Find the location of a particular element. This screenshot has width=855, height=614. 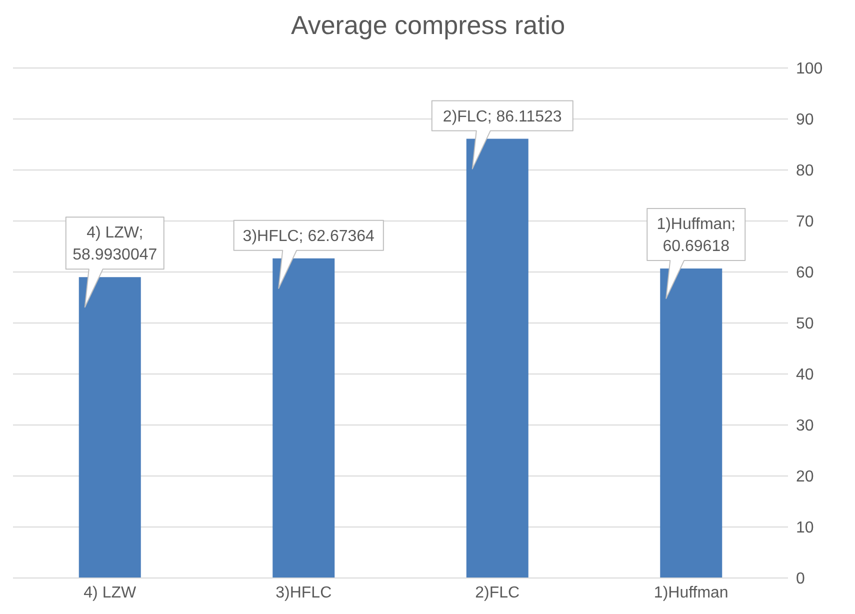

y-tick-label: 30 is located at coordinates (805, 426).